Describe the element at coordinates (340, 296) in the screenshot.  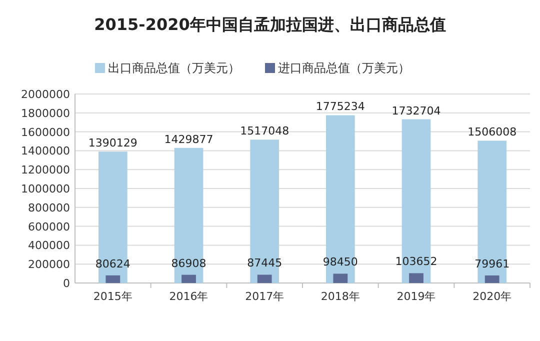
I see `x-tick-label: 2018年` at that location.